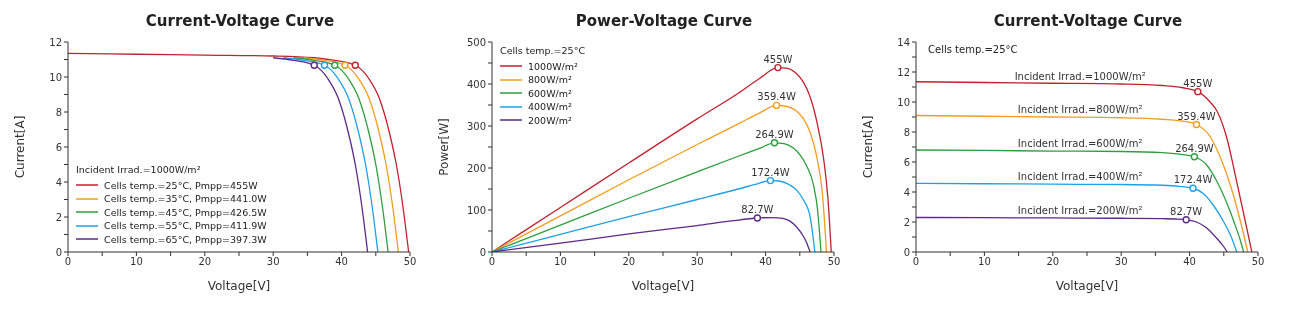 Image resolution: width=1290 pixels, height=311 pixels. Describe the element at coordinates (664, 21) in the screenshot. I see `chart-title: Power-Voltage Curve` at that location.